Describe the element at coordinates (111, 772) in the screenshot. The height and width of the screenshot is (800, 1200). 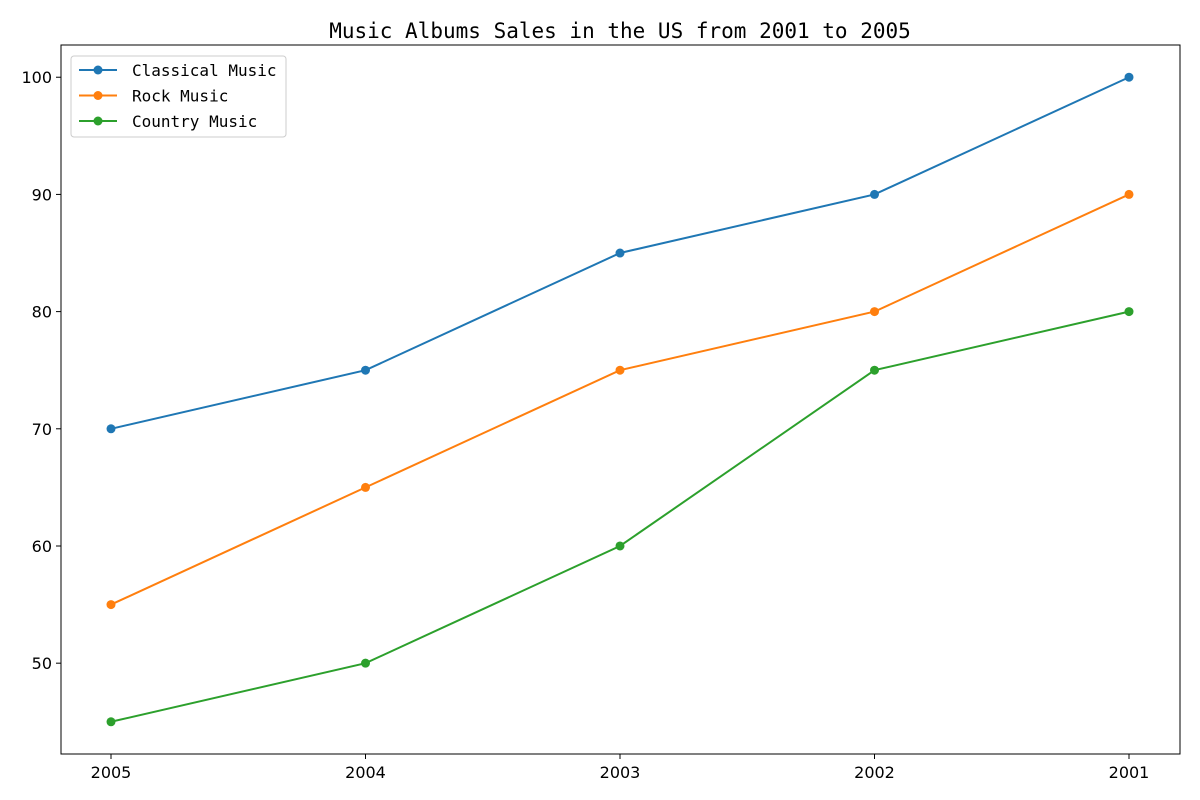
I see `x-tick-label: 2005` at that location.